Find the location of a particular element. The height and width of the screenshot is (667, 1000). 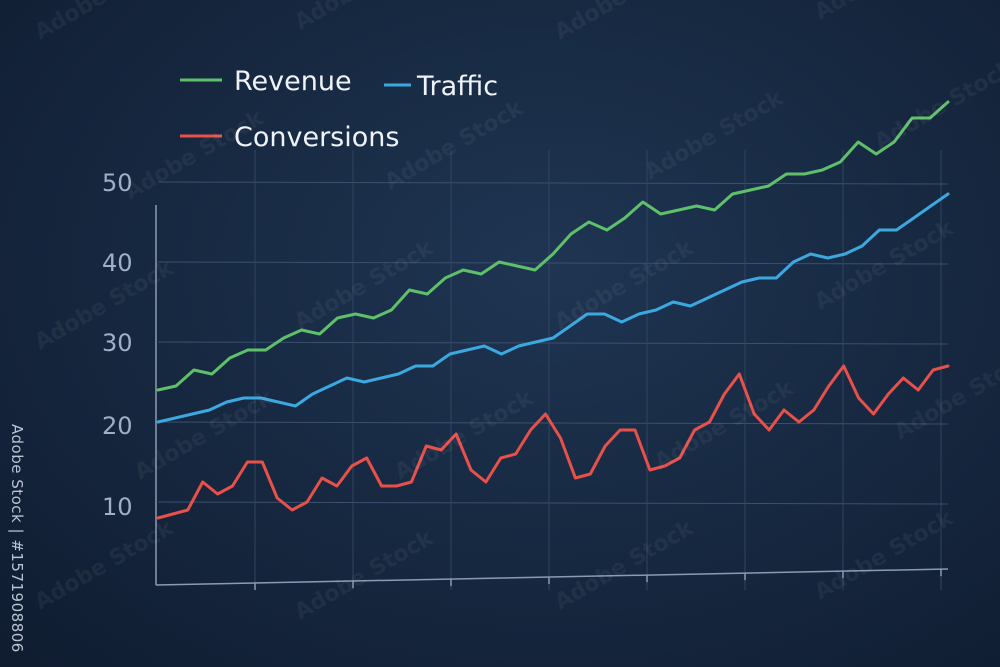

watermark-text-17: Adobe Stock is located at coordinates (365, 575).